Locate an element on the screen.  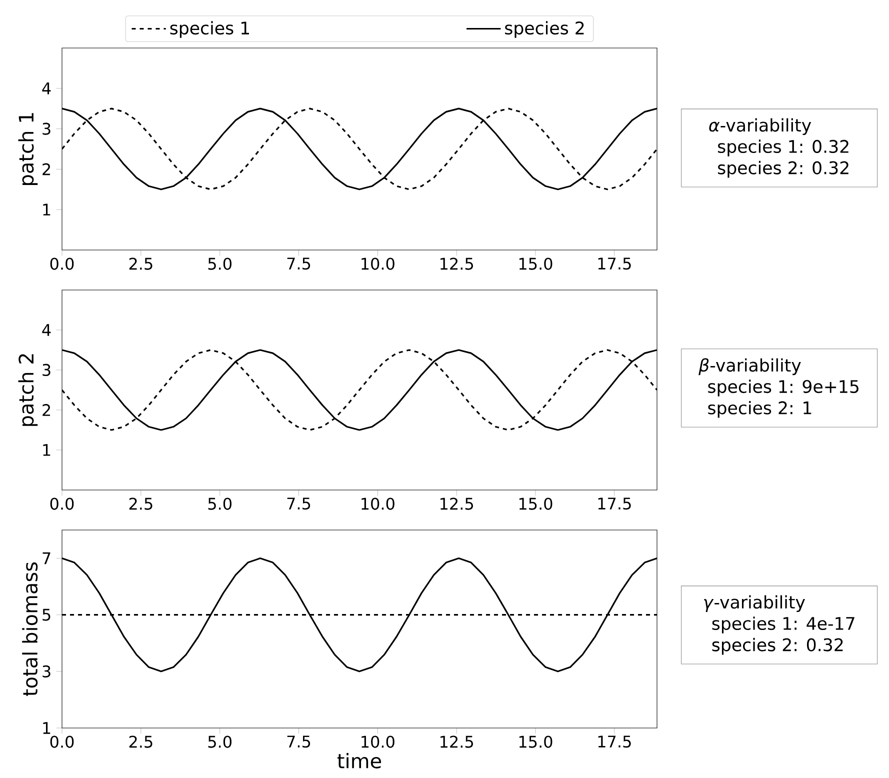
y-tick-label: 7 is located at coordinates (46, 558).